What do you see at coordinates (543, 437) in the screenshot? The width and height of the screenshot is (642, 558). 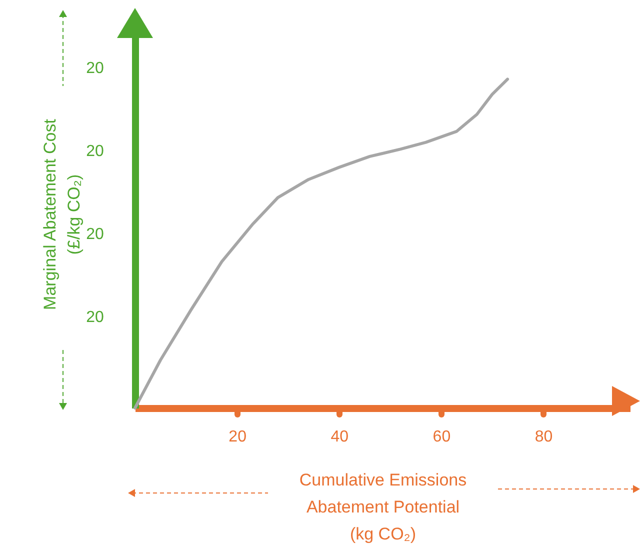 I see `x-tick-label: 80` at bounding box center [543, 437].